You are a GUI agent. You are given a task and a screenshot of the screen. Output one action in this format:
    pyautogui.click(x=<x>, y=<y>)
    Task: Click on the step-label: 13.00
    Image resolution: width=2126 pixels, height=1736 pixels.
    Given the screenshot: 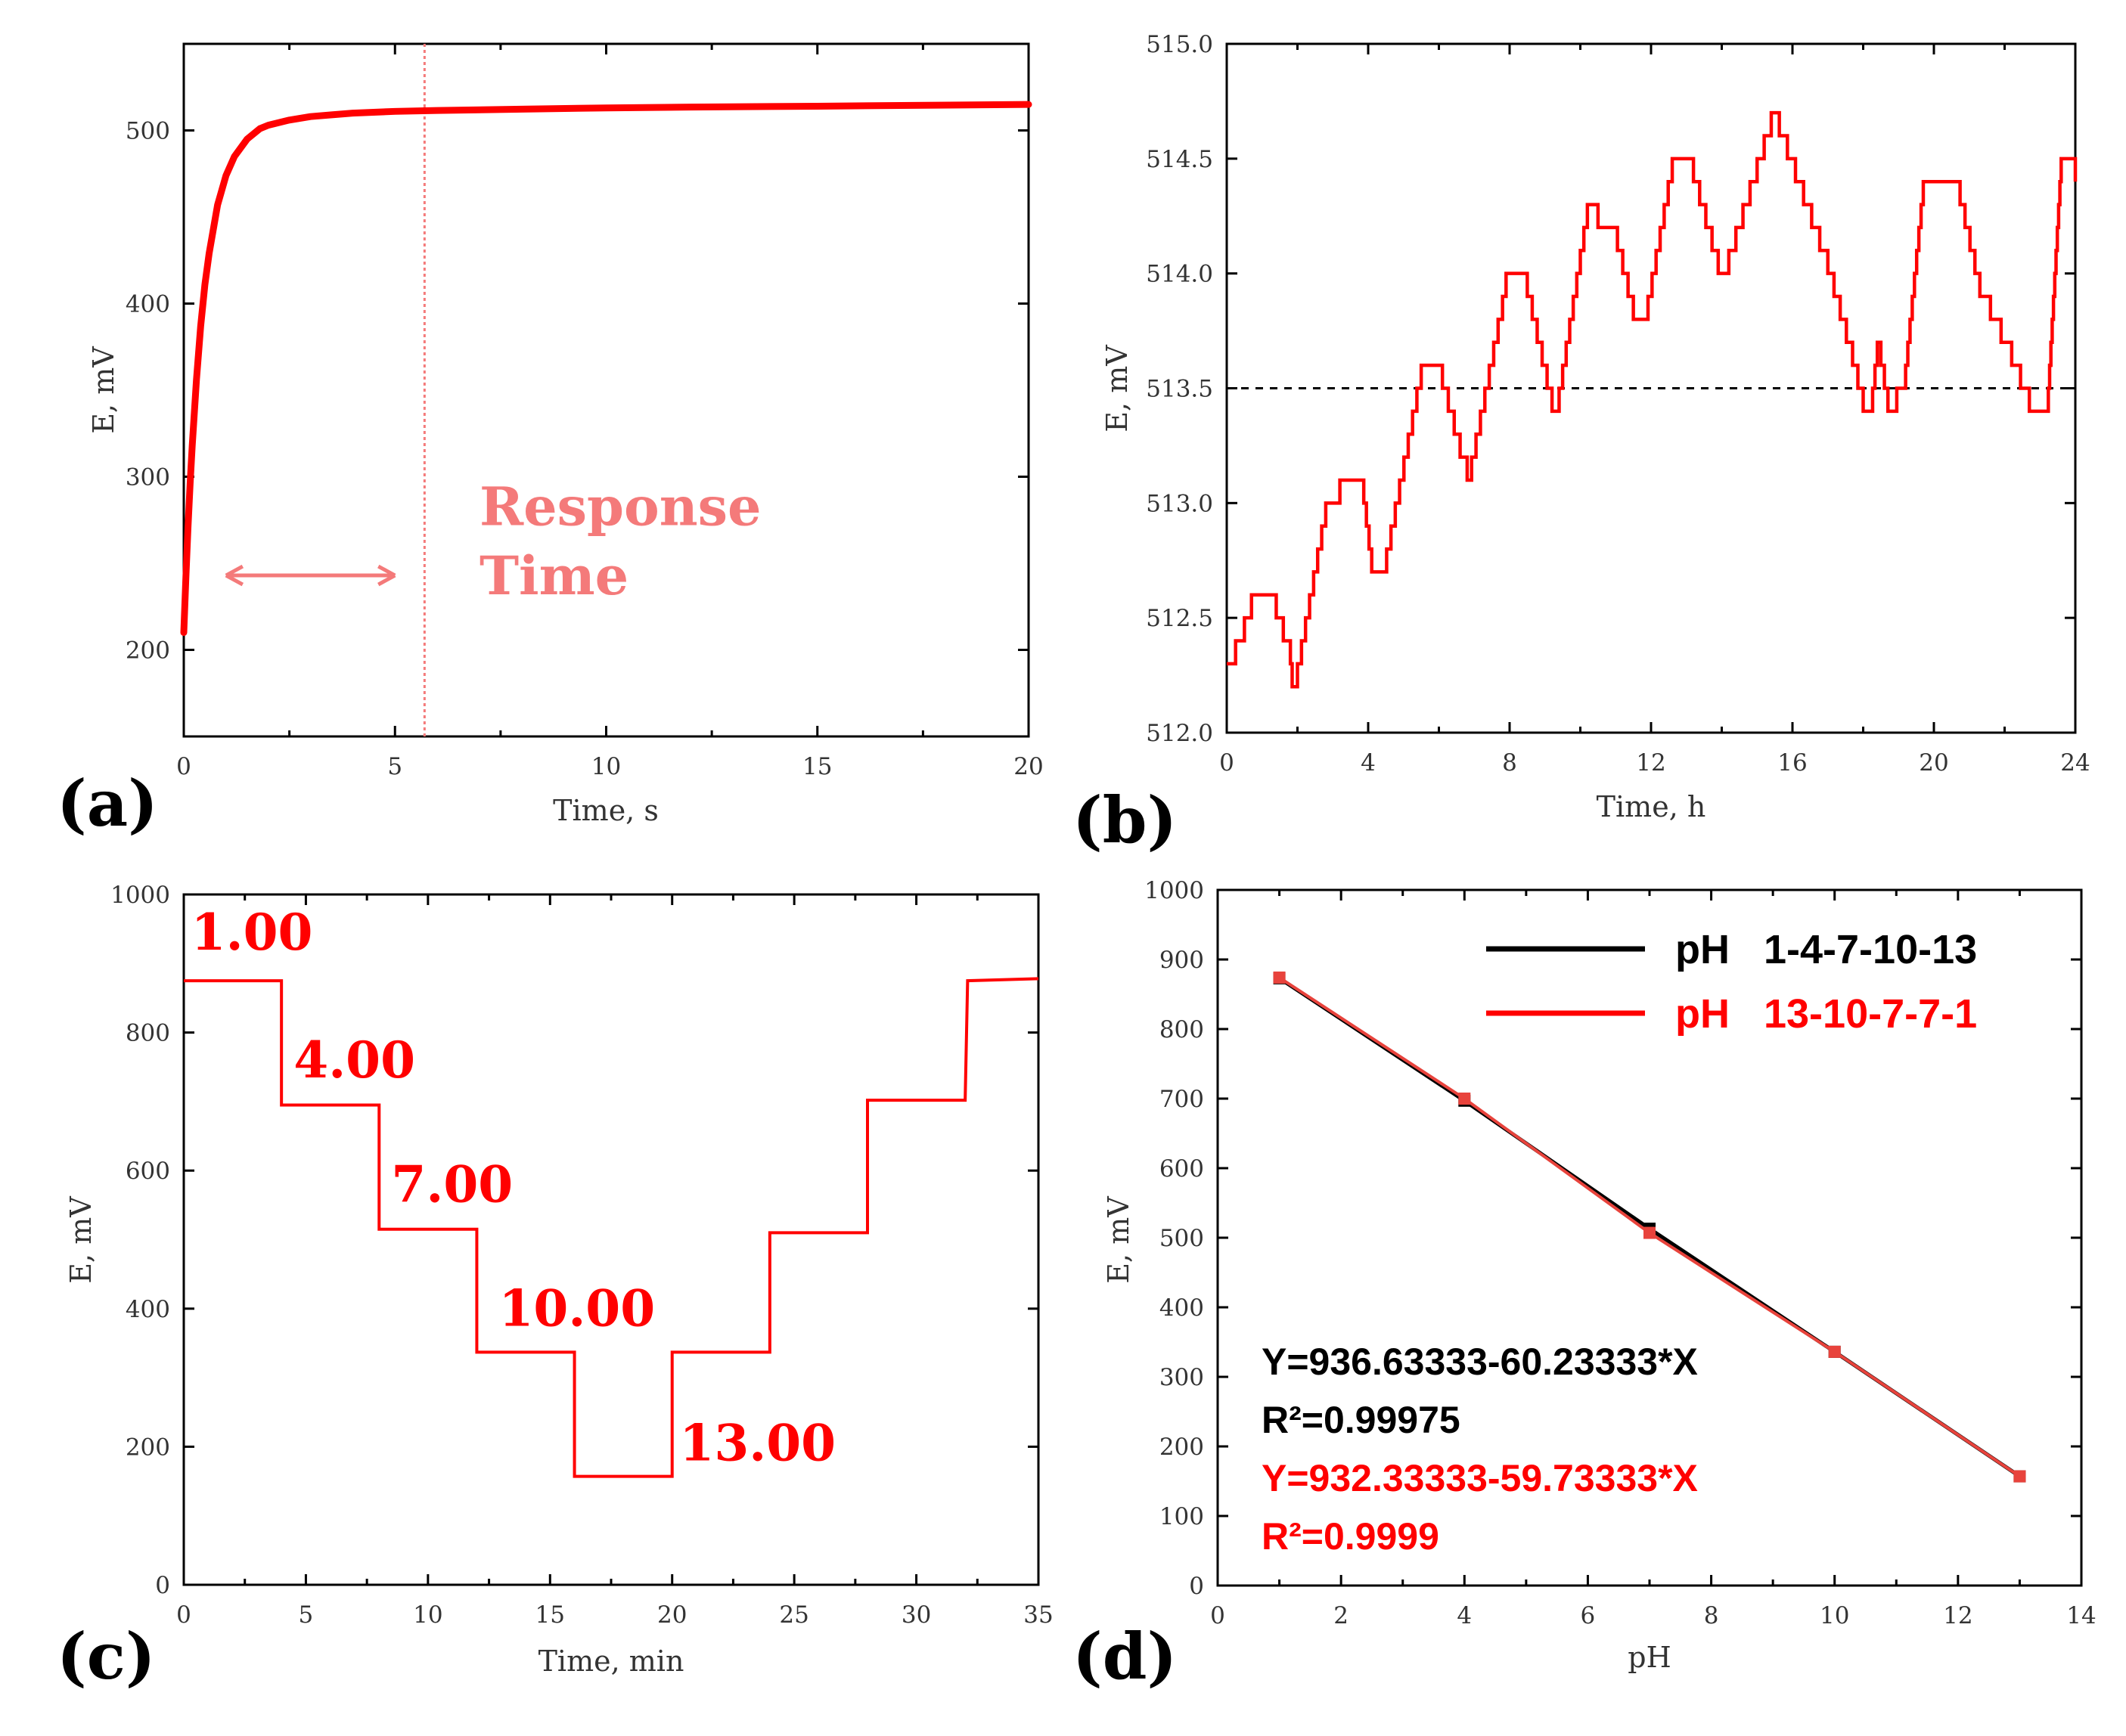 What is the action you would take?
    pyautogui.click(x=758, y=1443)
    